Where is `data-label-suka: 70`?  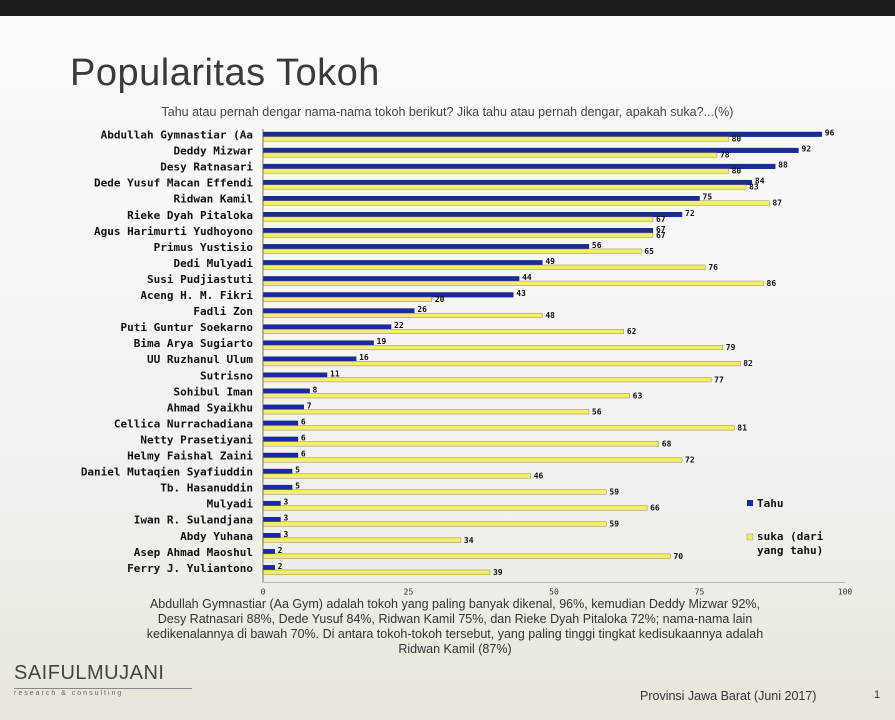 data-label-suka: 70 is located at coordinates (678, 556).